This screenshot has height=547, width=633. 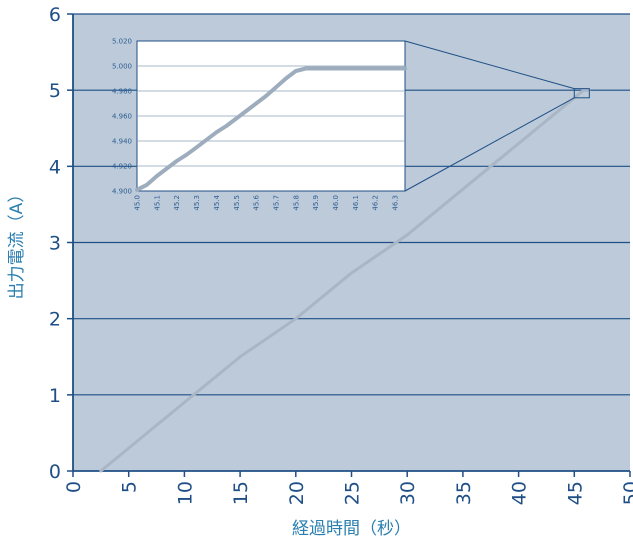 I want to click on inset-x-tick-label: 45.3, so click(x=197, y=203).